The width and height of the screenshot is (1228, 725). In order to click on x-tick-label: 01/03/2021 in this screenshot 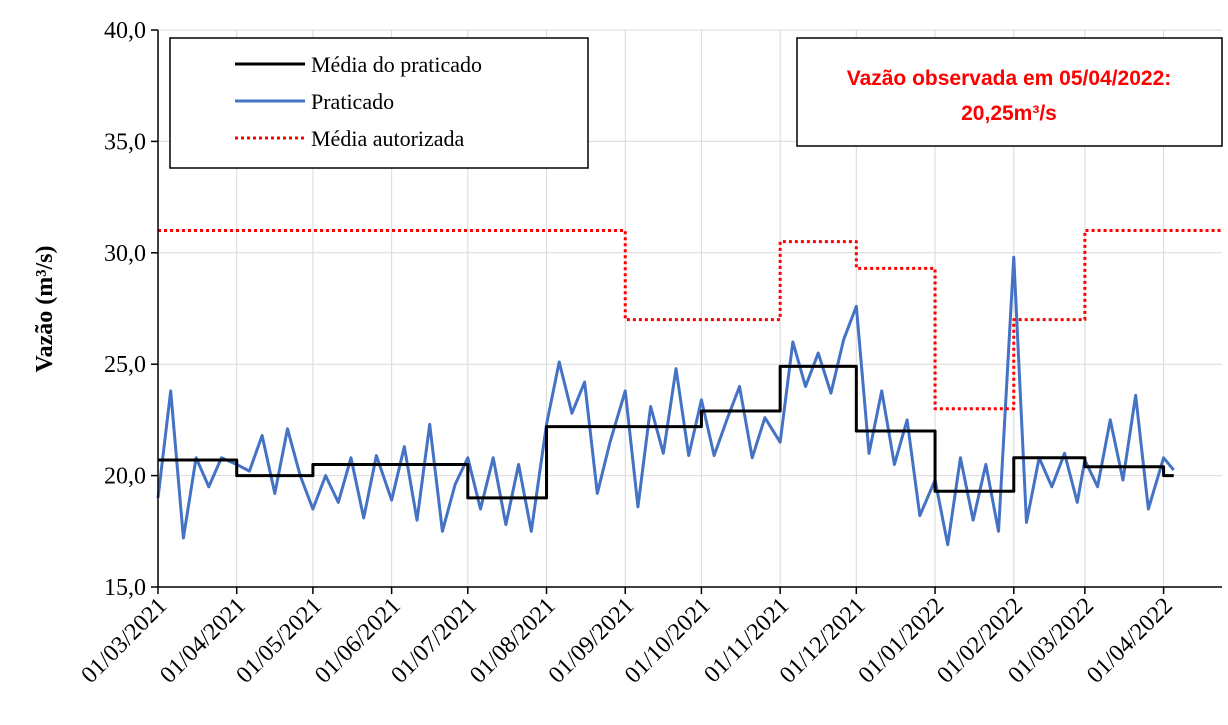, I will do `click(125, 641)`.